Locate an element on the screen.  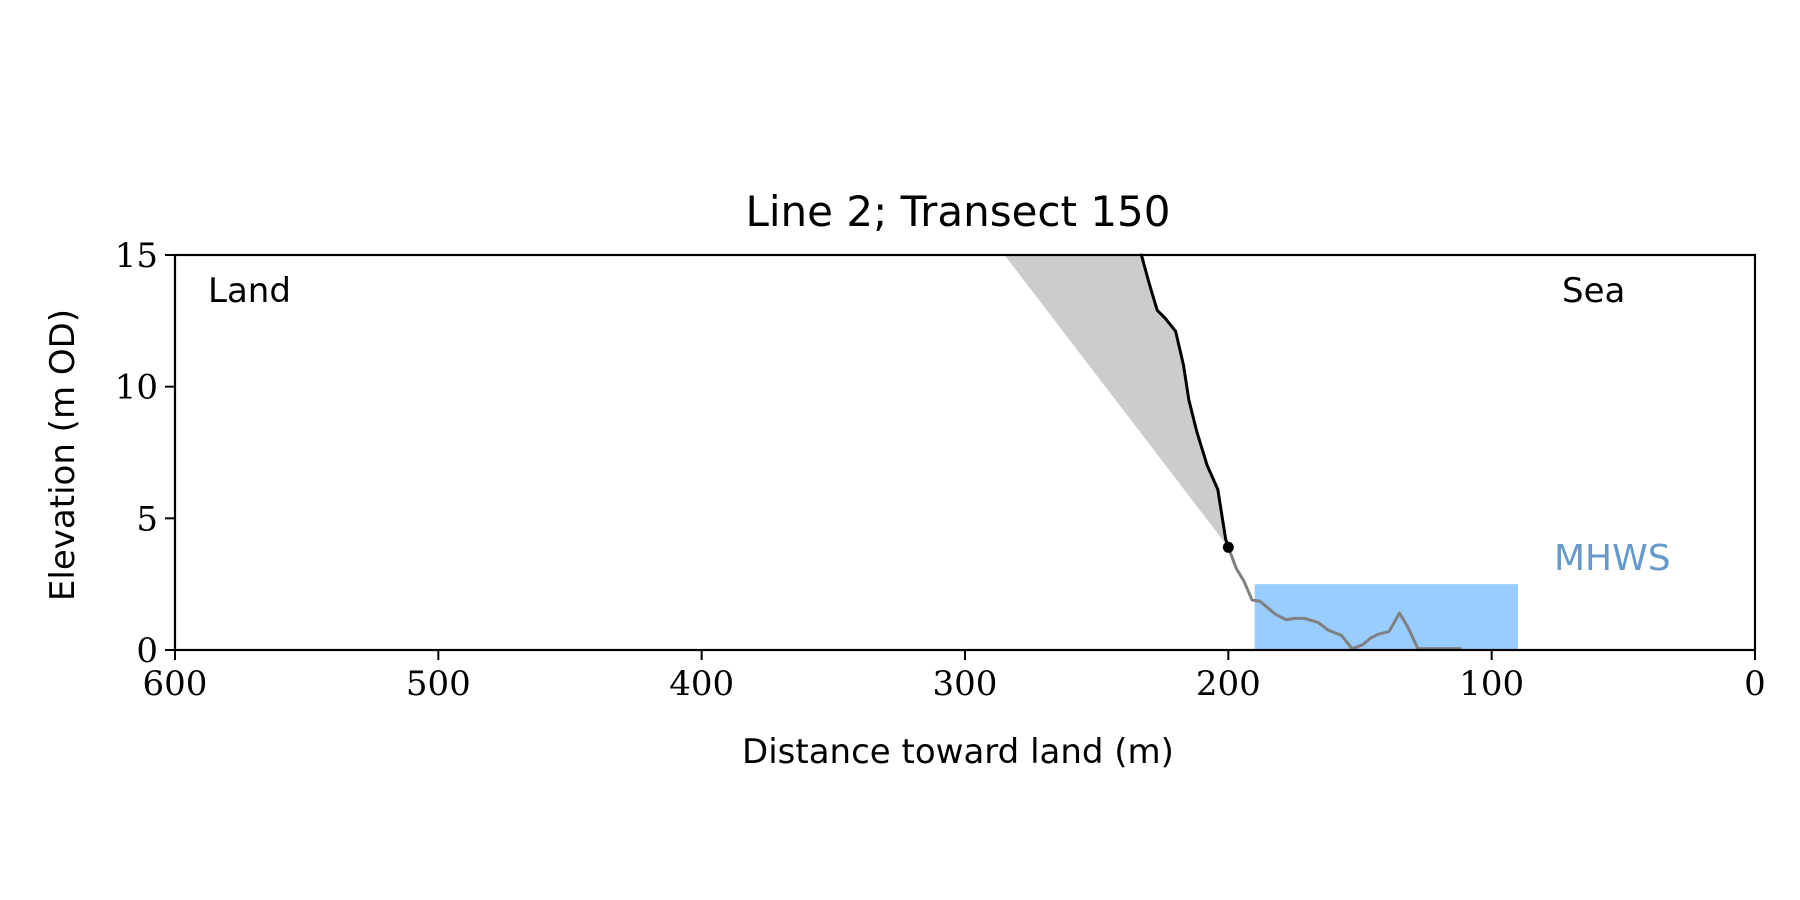
x-axis: 600 500 400 300 200 100 0 is located at coordinates (954, 677).